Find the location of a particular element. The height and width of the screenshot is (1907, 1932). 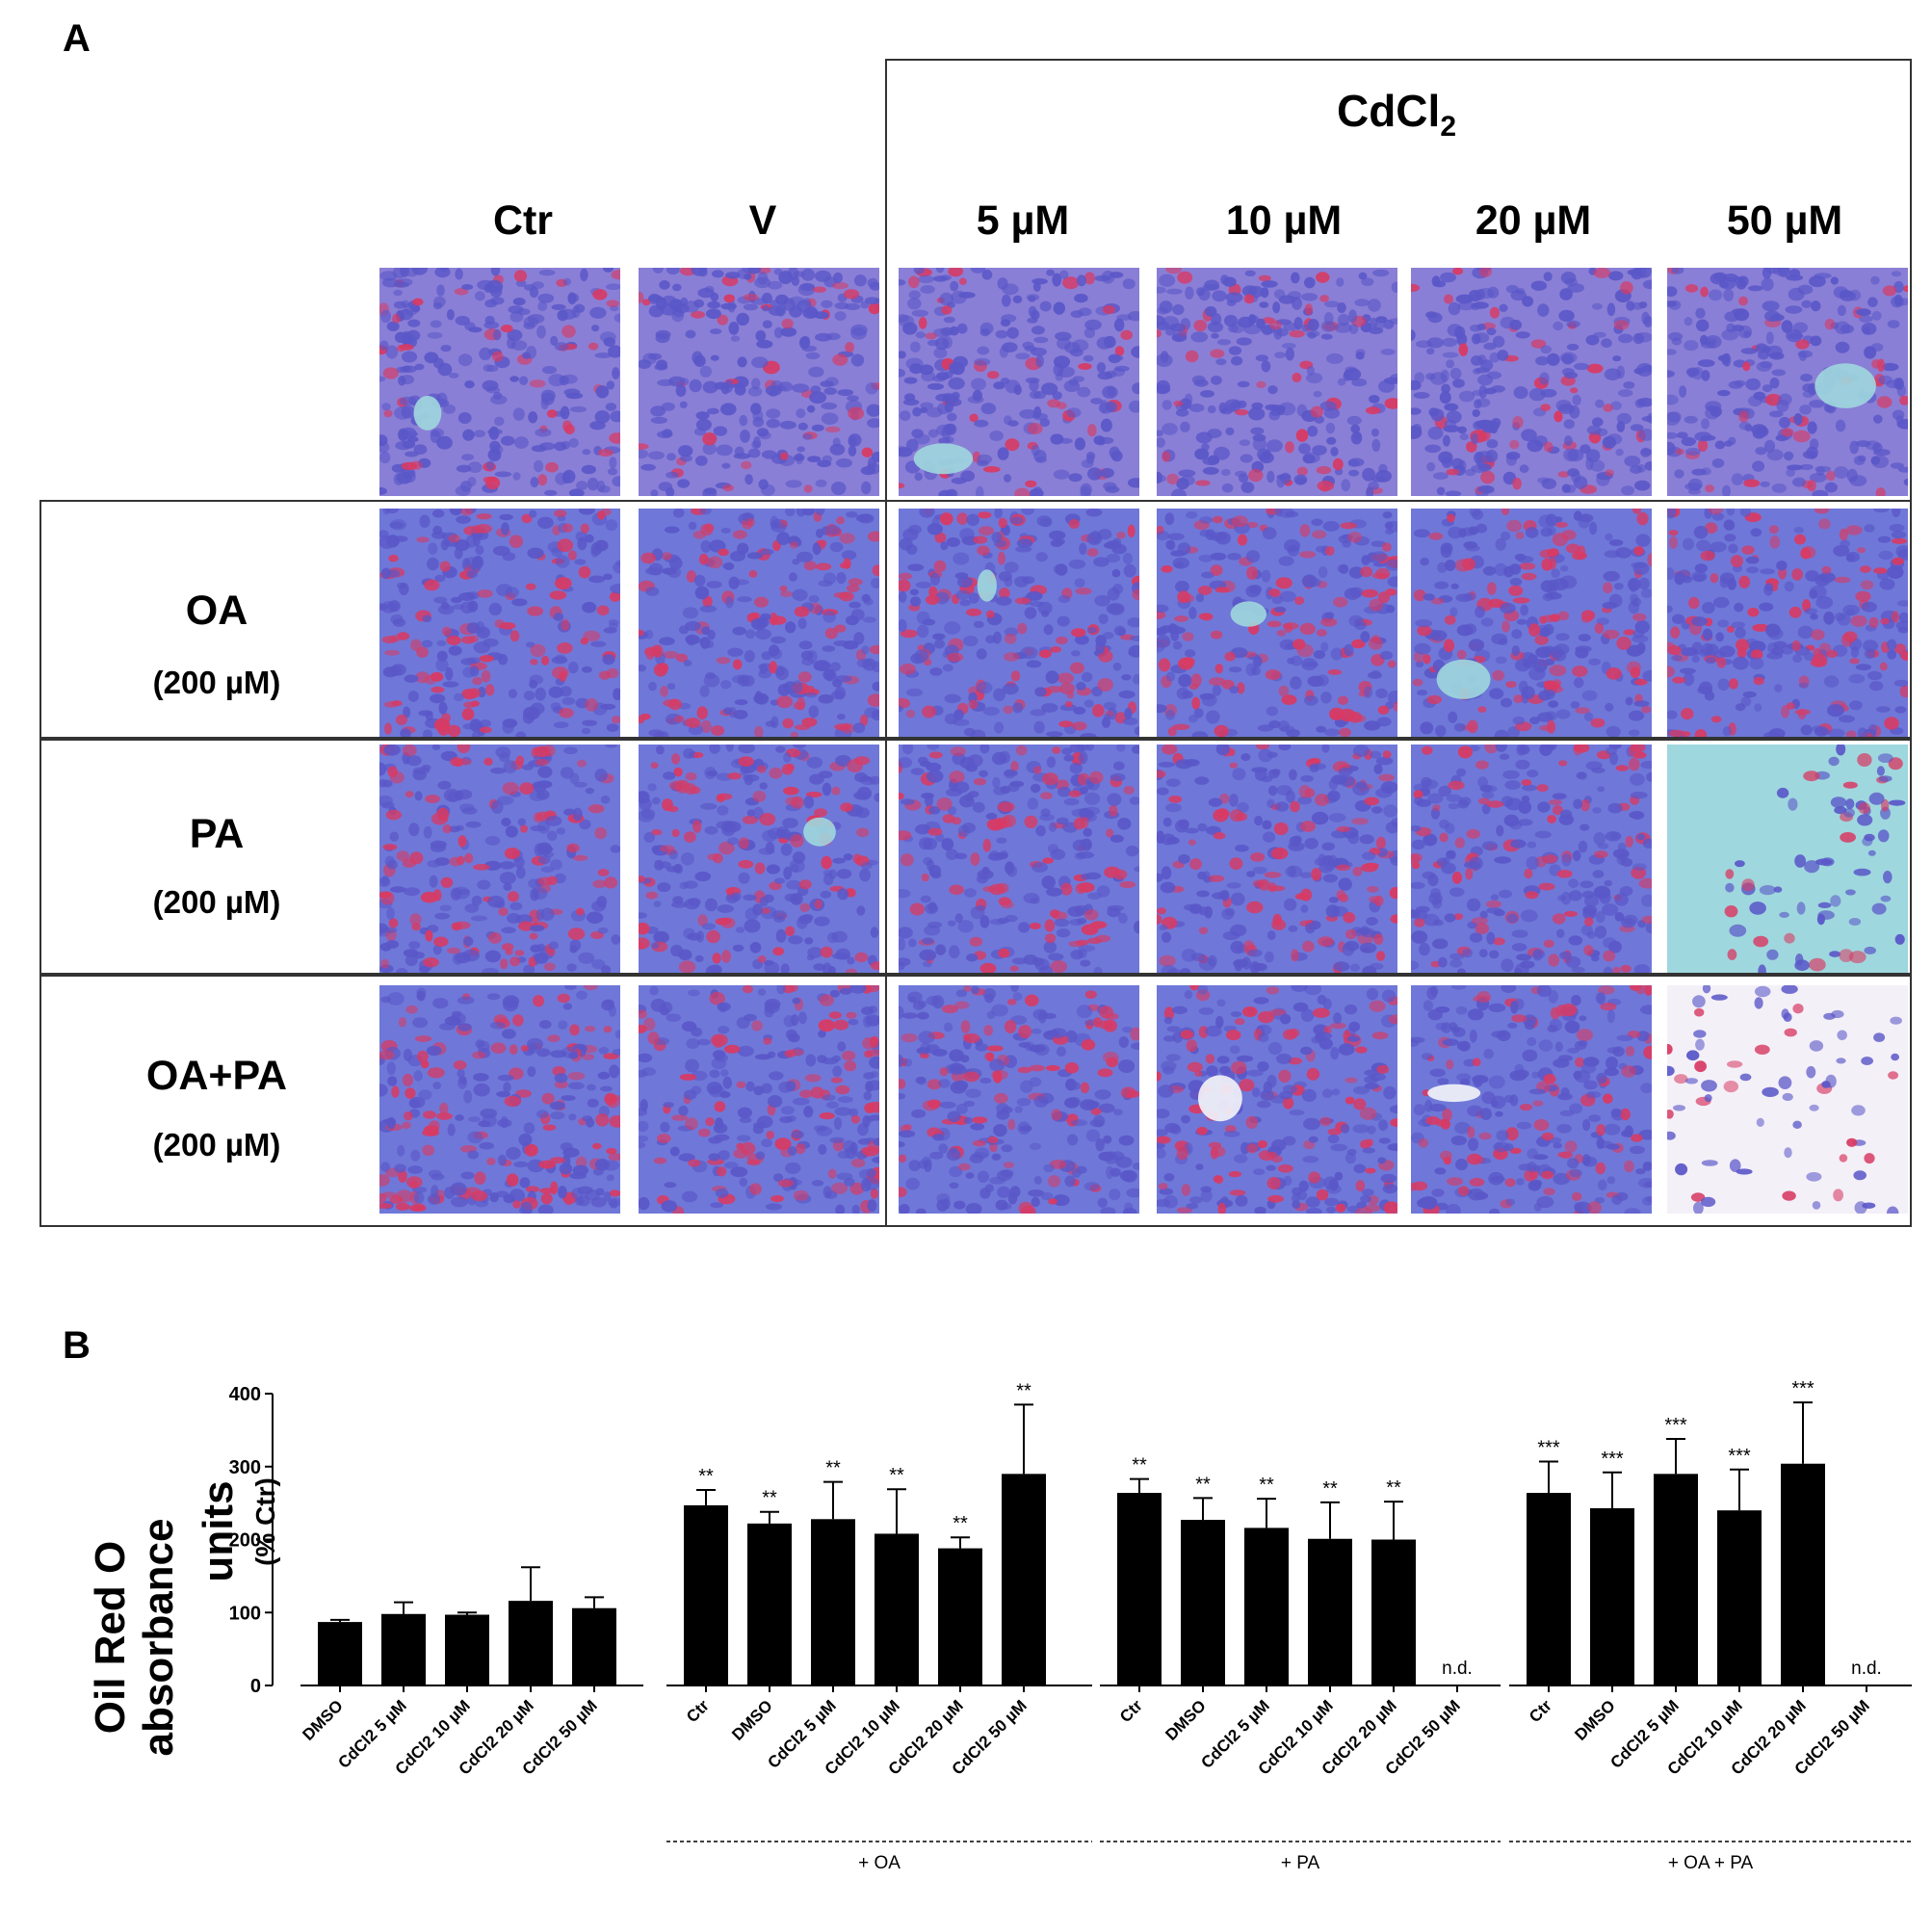

sig-label-g1-0: ** is located at coordinates (706, 1477).